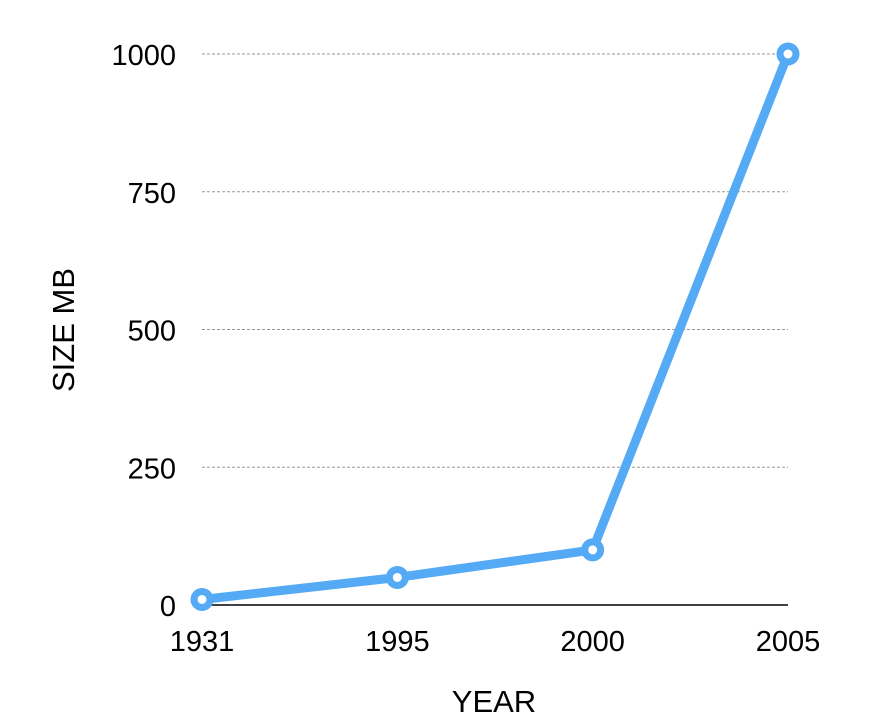 The width and height of the screenshot is (871, 727). I want to click on y-axis-title: SIZE MB, so click(63, 330).